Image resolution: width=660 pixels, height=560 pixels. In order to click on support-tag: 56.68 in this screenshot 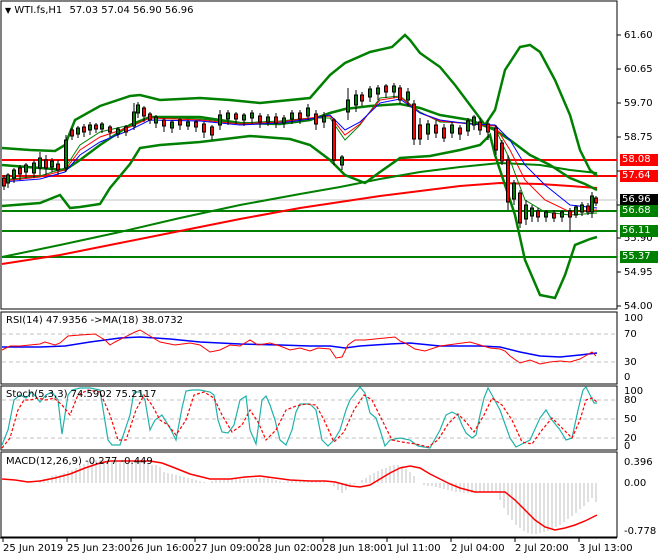, I will do `click(639, 211)`.